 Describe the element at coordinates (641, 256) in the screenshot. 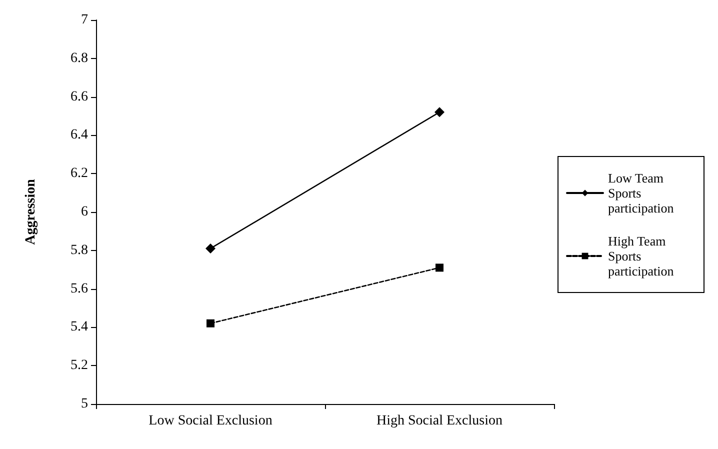

I see `legend-label: High Team Sports participation` at that location.